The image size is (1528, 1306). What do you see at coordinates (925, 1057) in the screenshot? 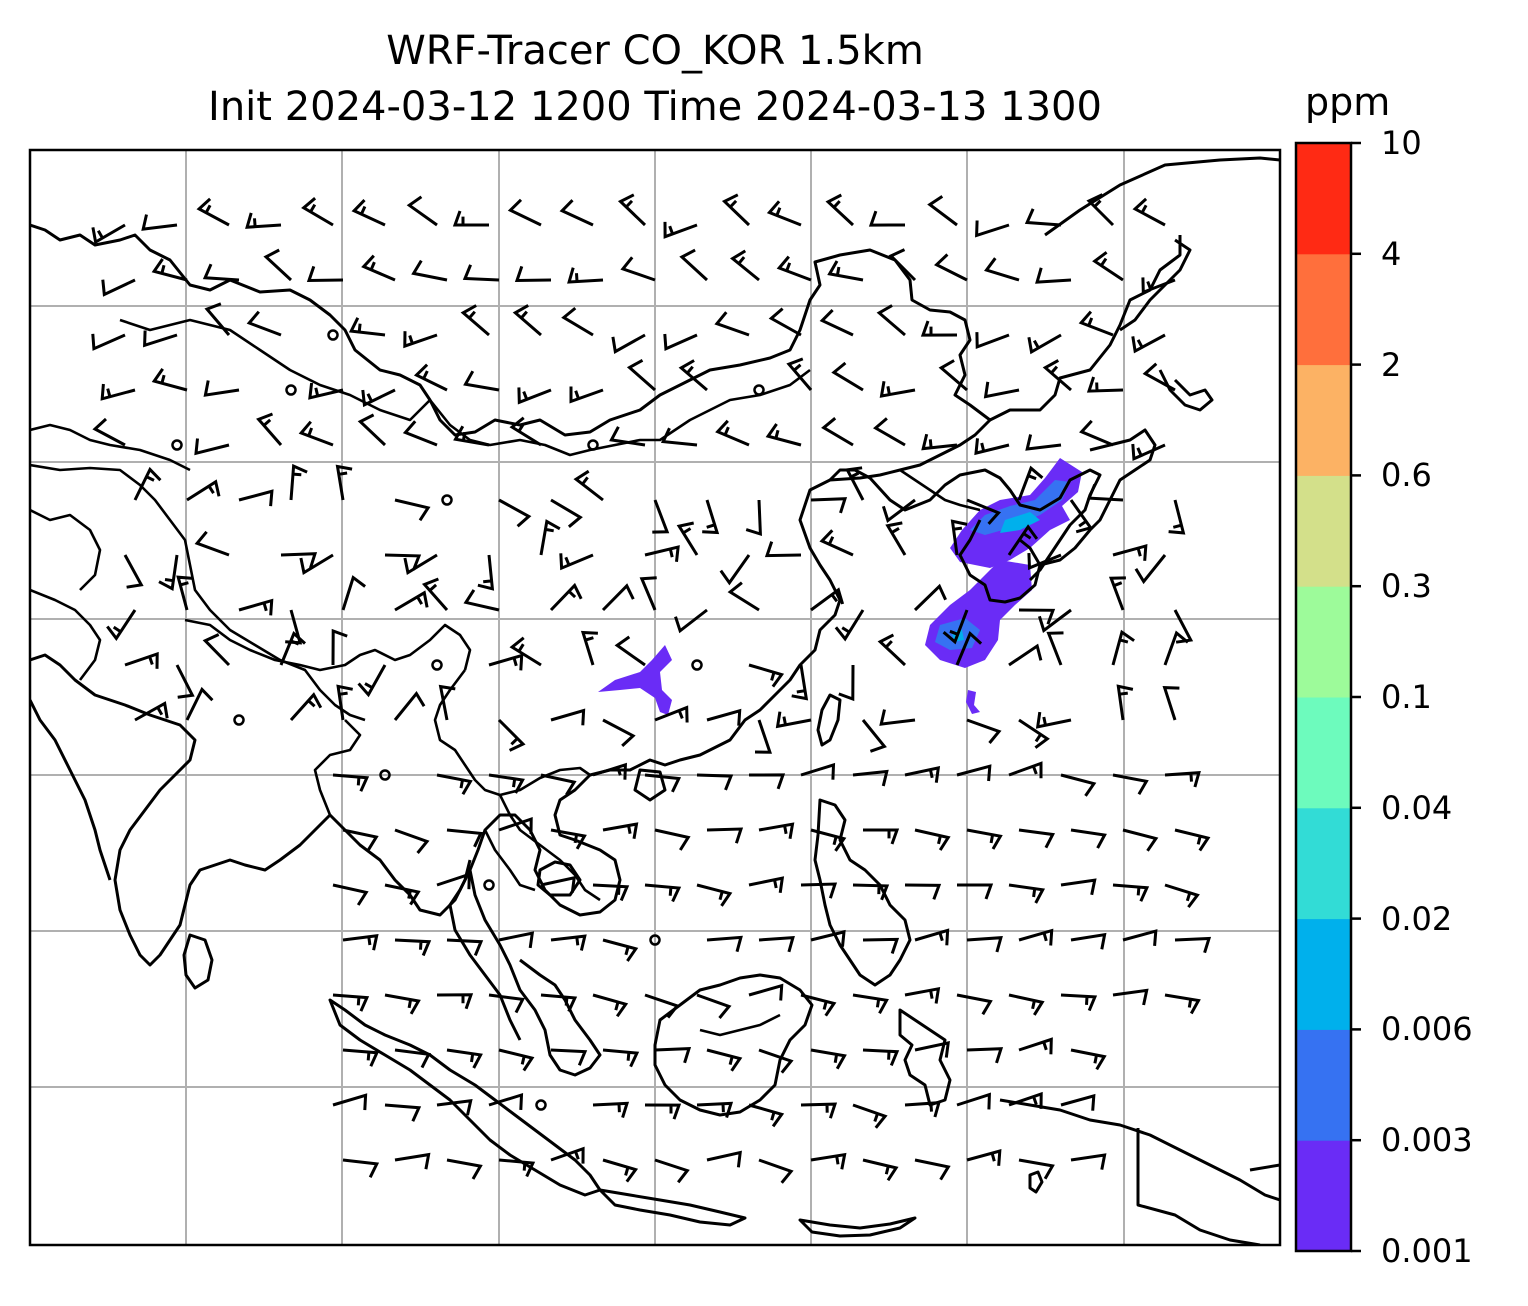
I see `coast-sulawesi` at bounding box center [925, 1057].